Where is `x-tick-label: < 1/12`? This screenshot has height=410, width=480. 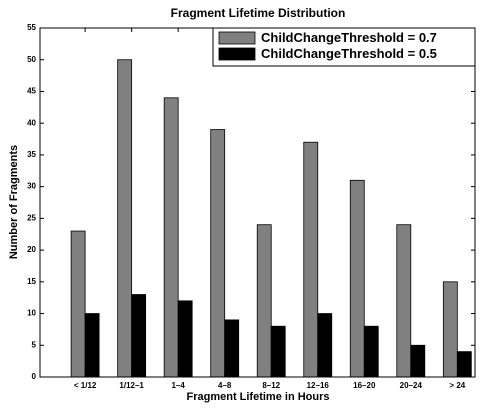 x-tick-label: < 1/12 is located at coordinates (85, 385).